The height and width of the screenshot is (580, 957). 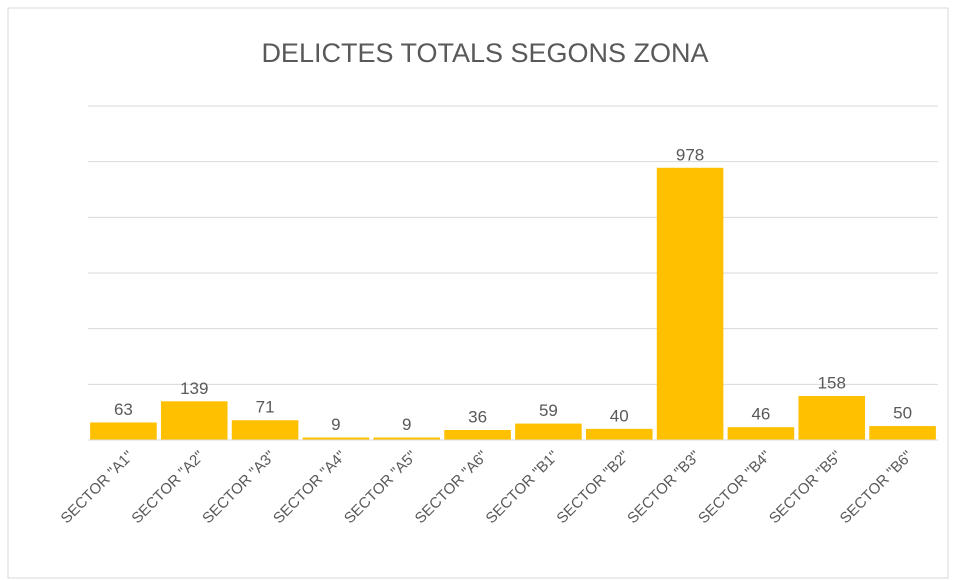 I want to click on chart-title: DELICTES TOTALS SEGONS ZONA, so click(x=484, y=53).